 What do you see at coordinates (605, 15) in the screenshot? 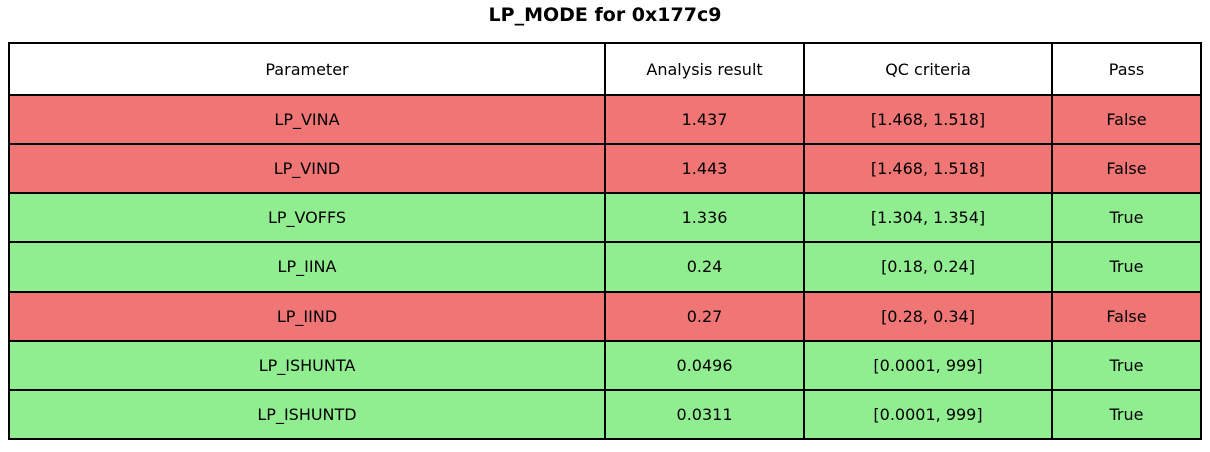
I see `chart-title: LP_MODE for 0x177c9` at bounding box center [605, 15].